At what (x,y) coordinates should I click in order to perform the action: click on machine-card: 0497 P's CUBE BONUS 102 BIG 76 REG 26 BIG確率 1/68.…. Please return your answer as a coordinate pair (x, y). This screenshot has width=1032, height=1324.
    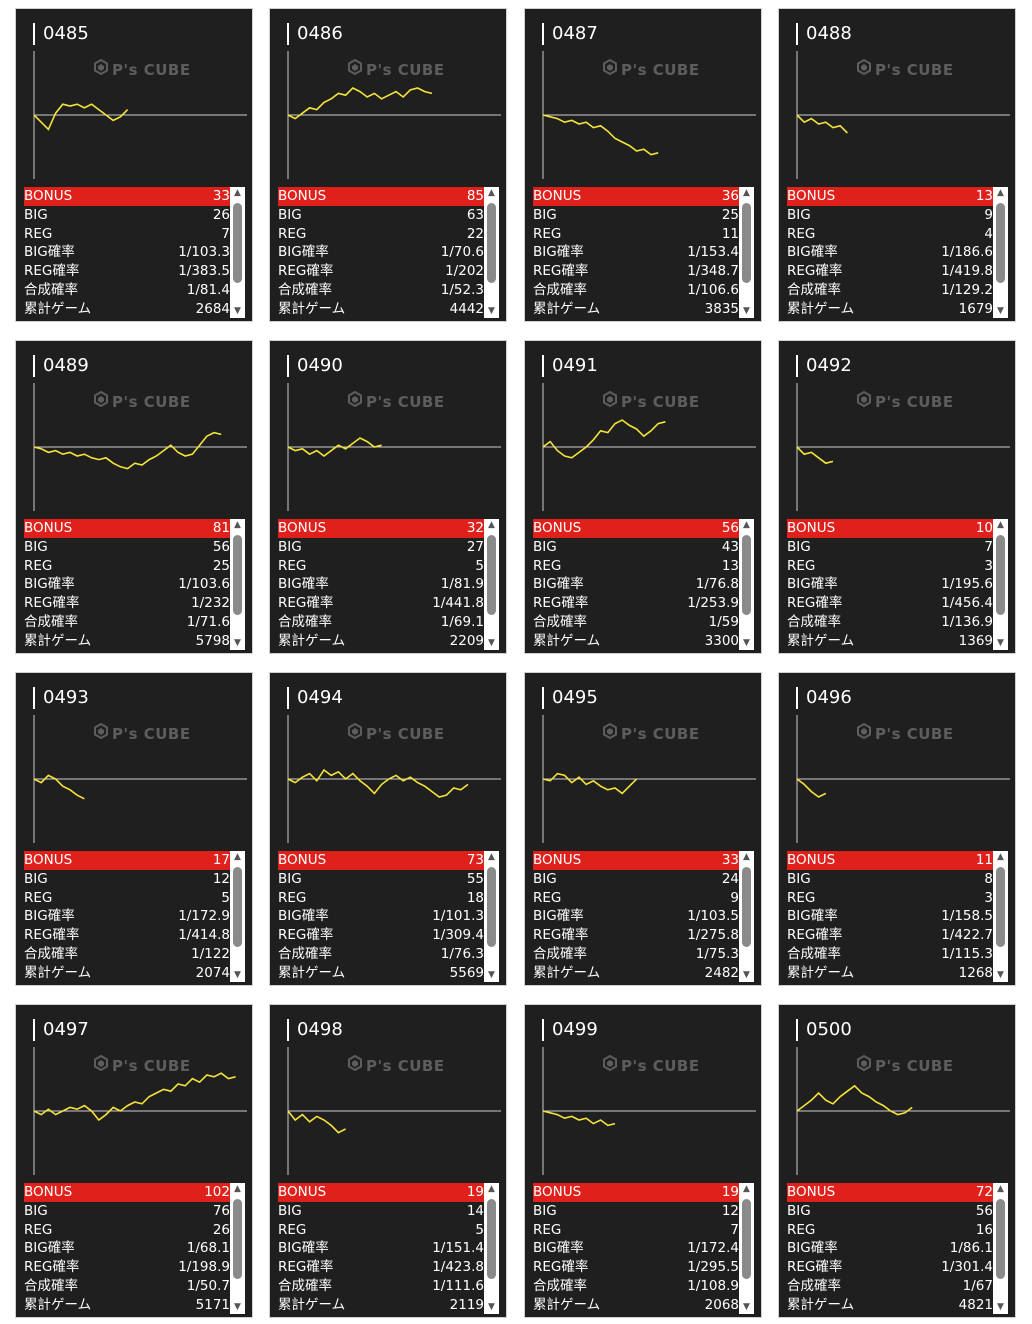
    Looking at the image, I should click on (134, 1161).